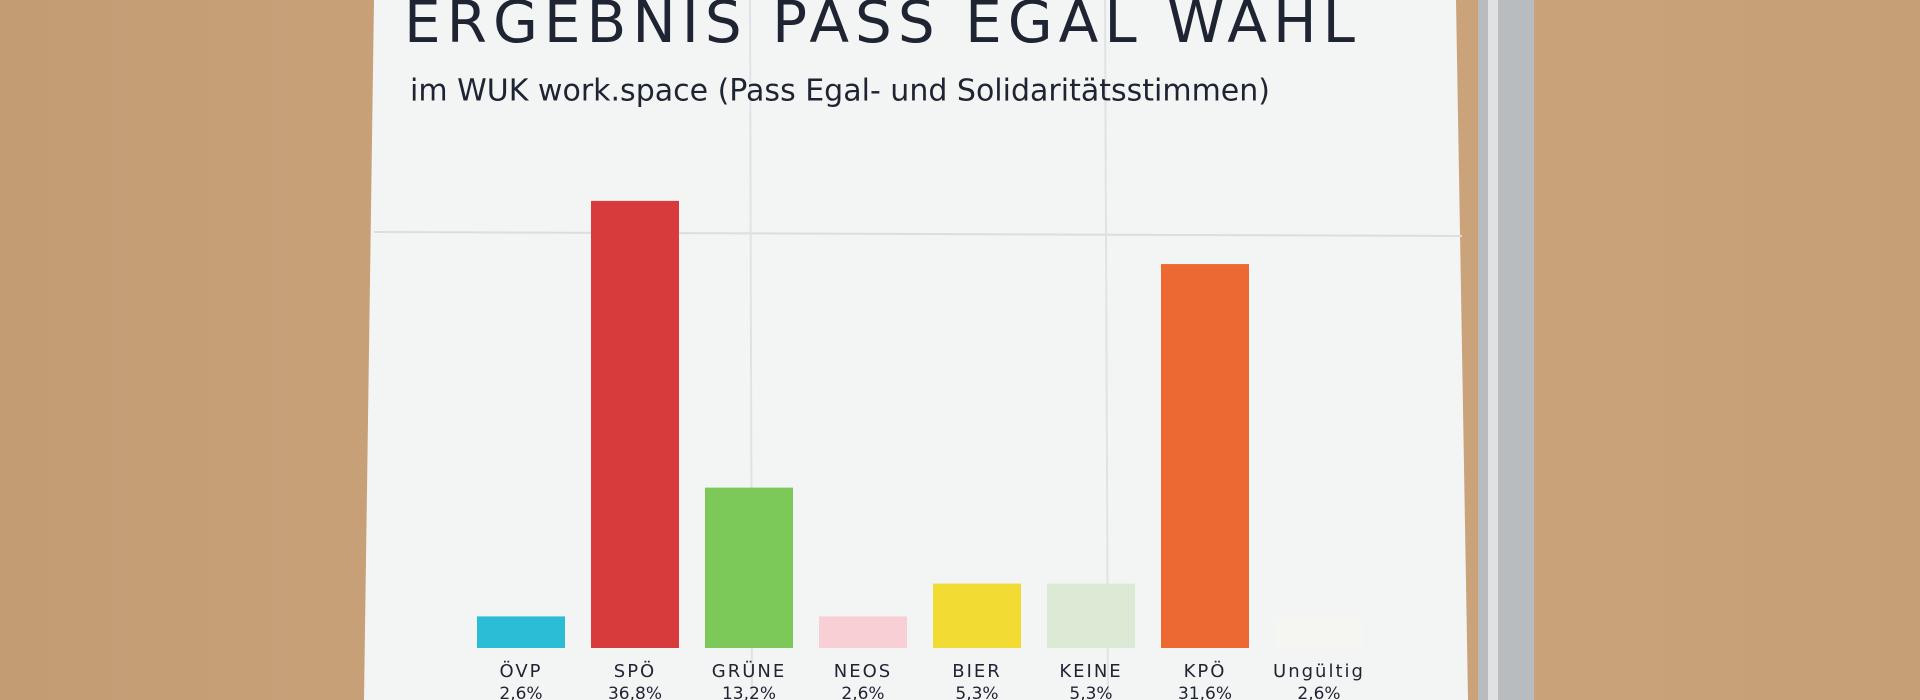 Image resolution: width=1920 pixels, height=700 pixels. I want to click on category-label: KEINE, so click(1090, 671).